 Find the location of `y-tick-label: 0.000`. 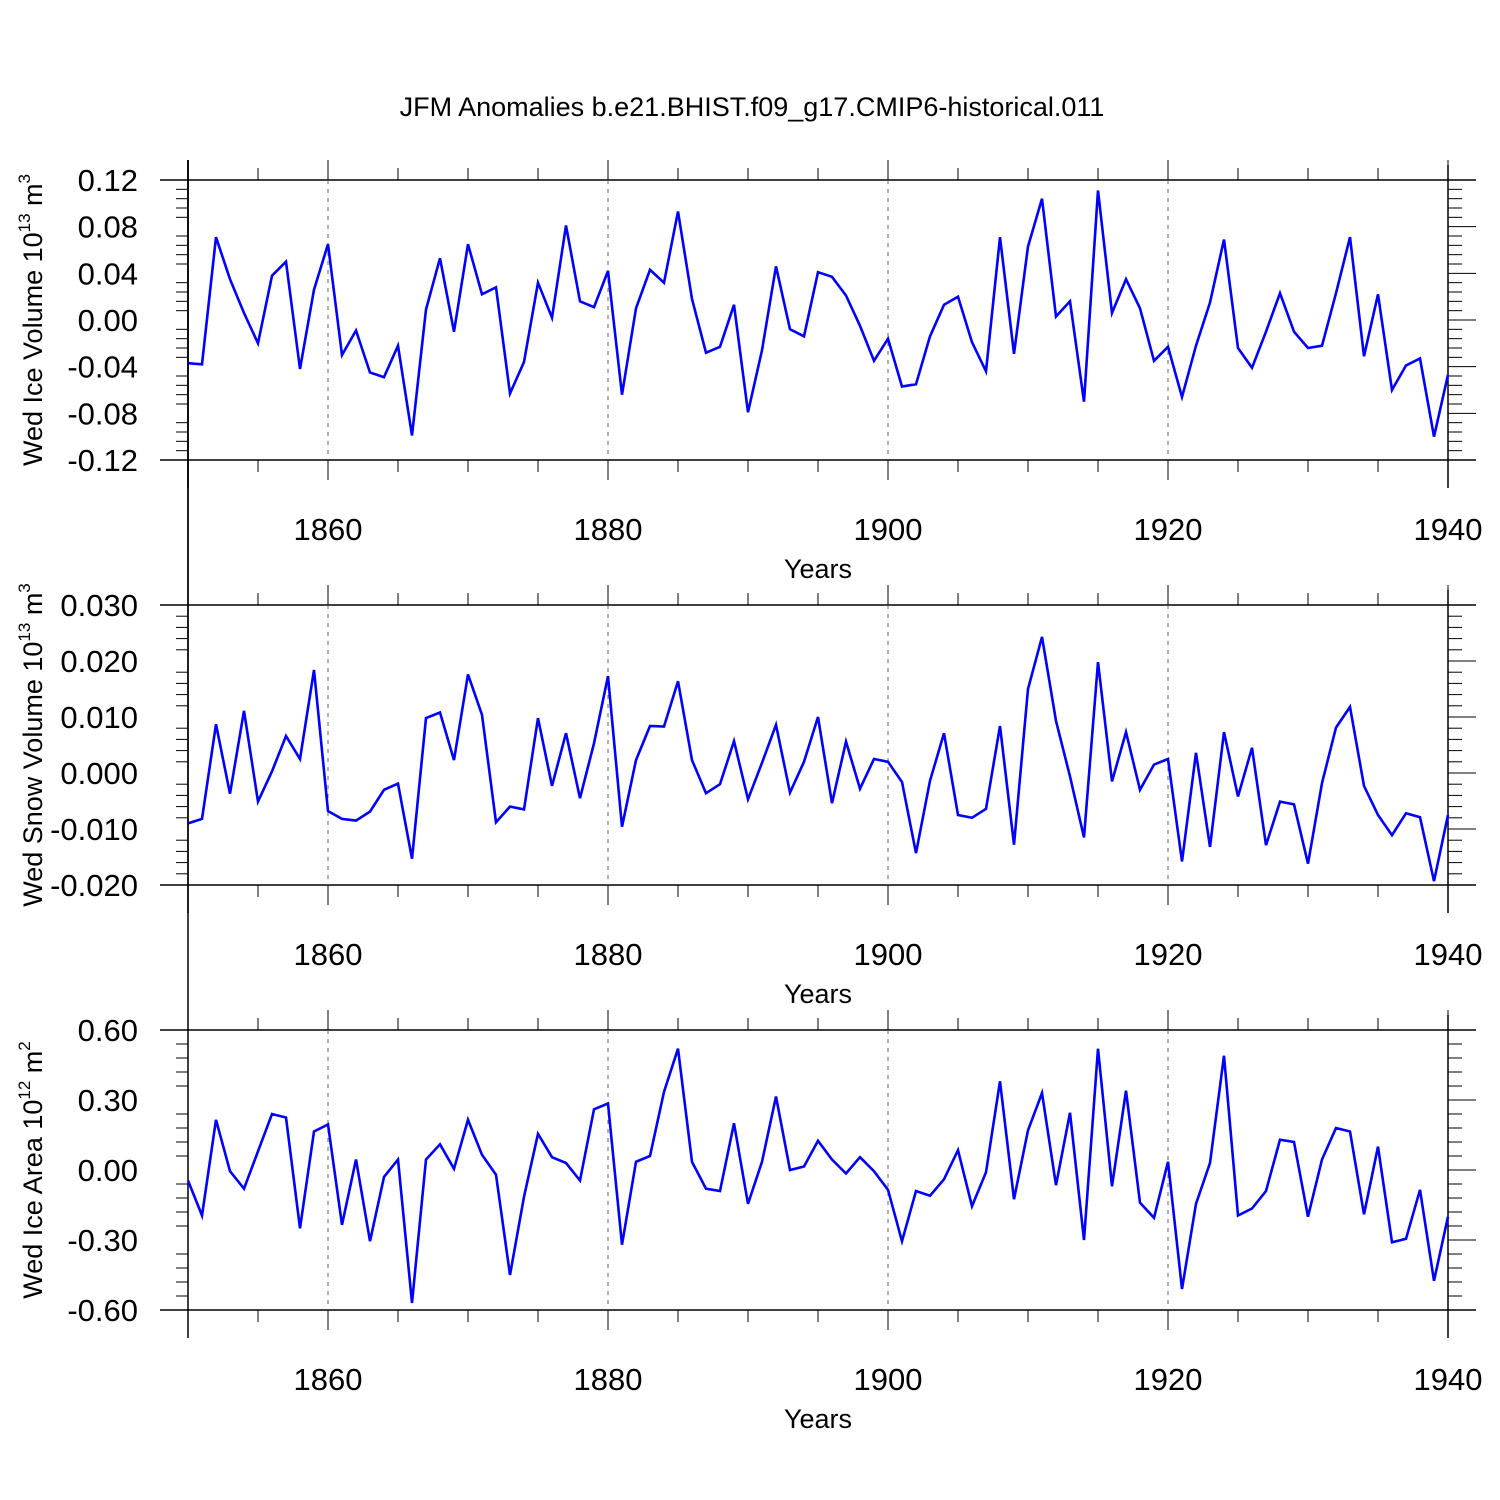

y-tick-label: 0.000 is located at coordinates (99, 773).